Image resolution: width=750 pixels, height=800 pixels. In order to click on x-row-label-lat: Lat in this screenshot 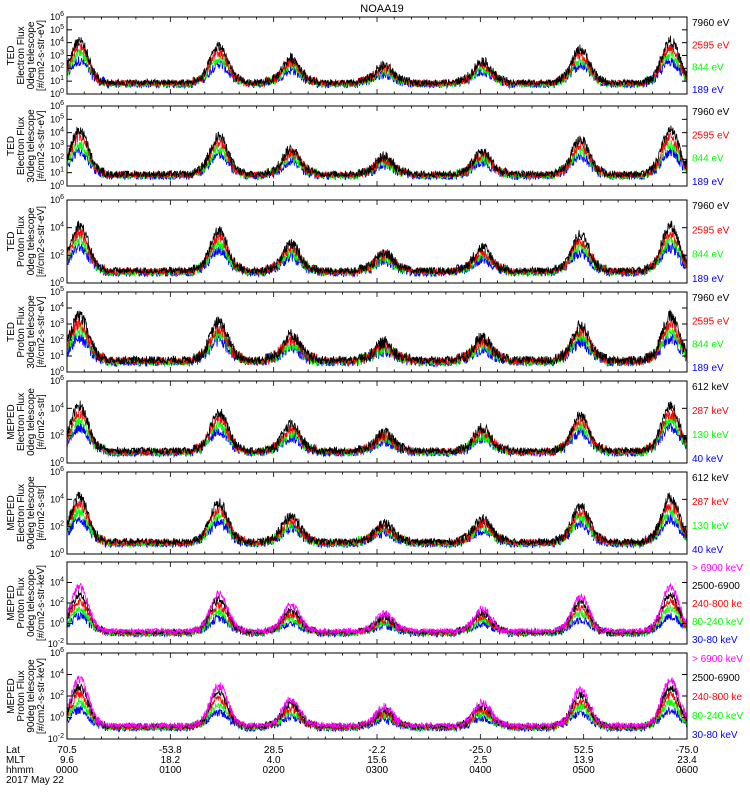, I will do `click(13, 750)`.